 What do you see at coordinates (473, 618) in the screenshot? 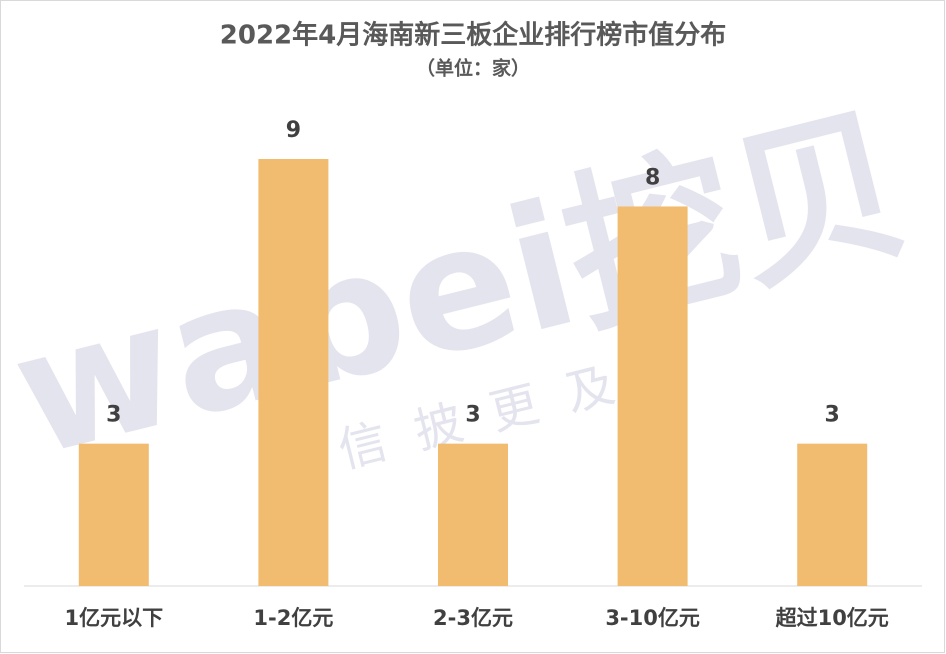
I see `x-tick-label: 2-3亿元` at bounding box center [473, 618].